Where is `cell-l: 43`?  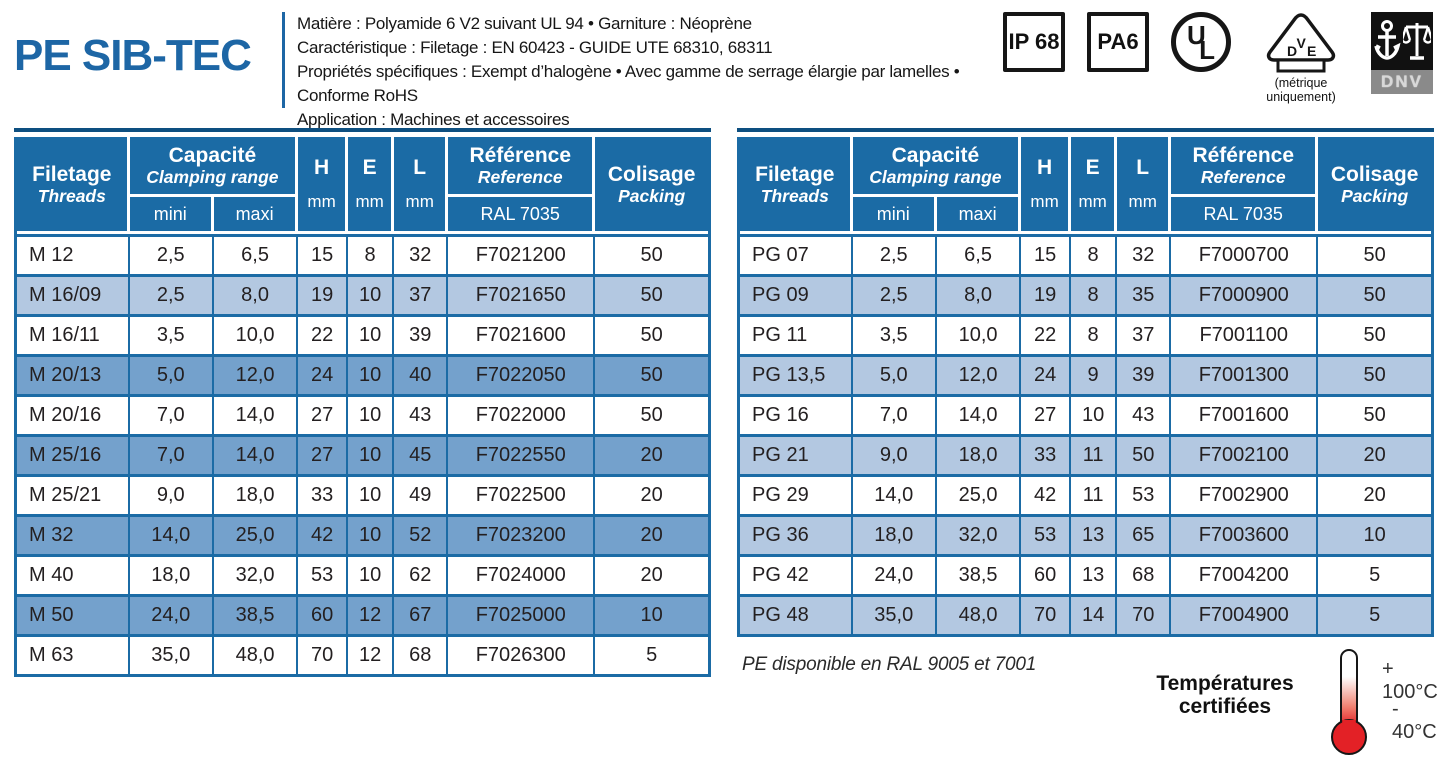 cell-l: 43 is located at coordinates (1144, 414).